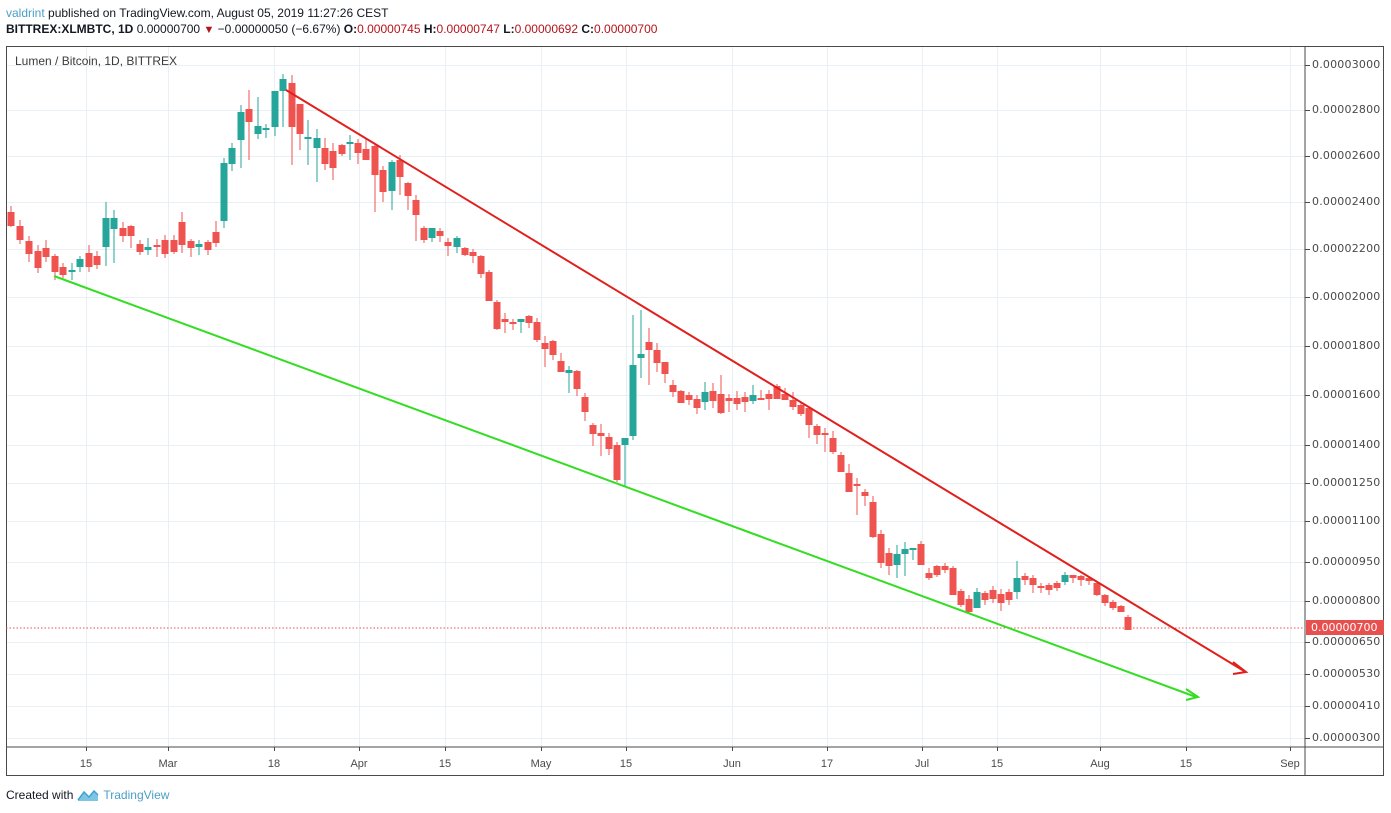 Image resolution: width=1391 pixels, height=813 pixels. Describe the element at coordinates (588, 29) in the screenshot. I see `close-label: C:` at that location.